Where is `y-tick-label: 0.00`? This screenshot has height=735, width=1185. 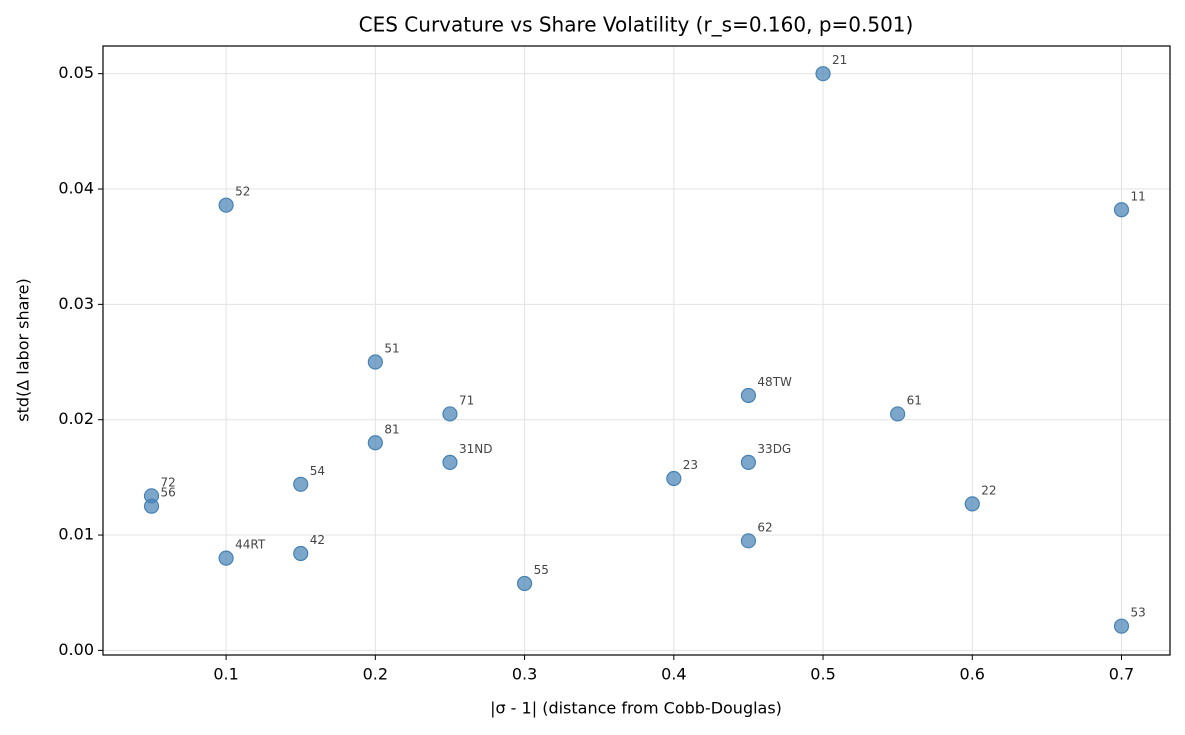
y-tick-label: 0.00 is located at coordinates (76, 649).